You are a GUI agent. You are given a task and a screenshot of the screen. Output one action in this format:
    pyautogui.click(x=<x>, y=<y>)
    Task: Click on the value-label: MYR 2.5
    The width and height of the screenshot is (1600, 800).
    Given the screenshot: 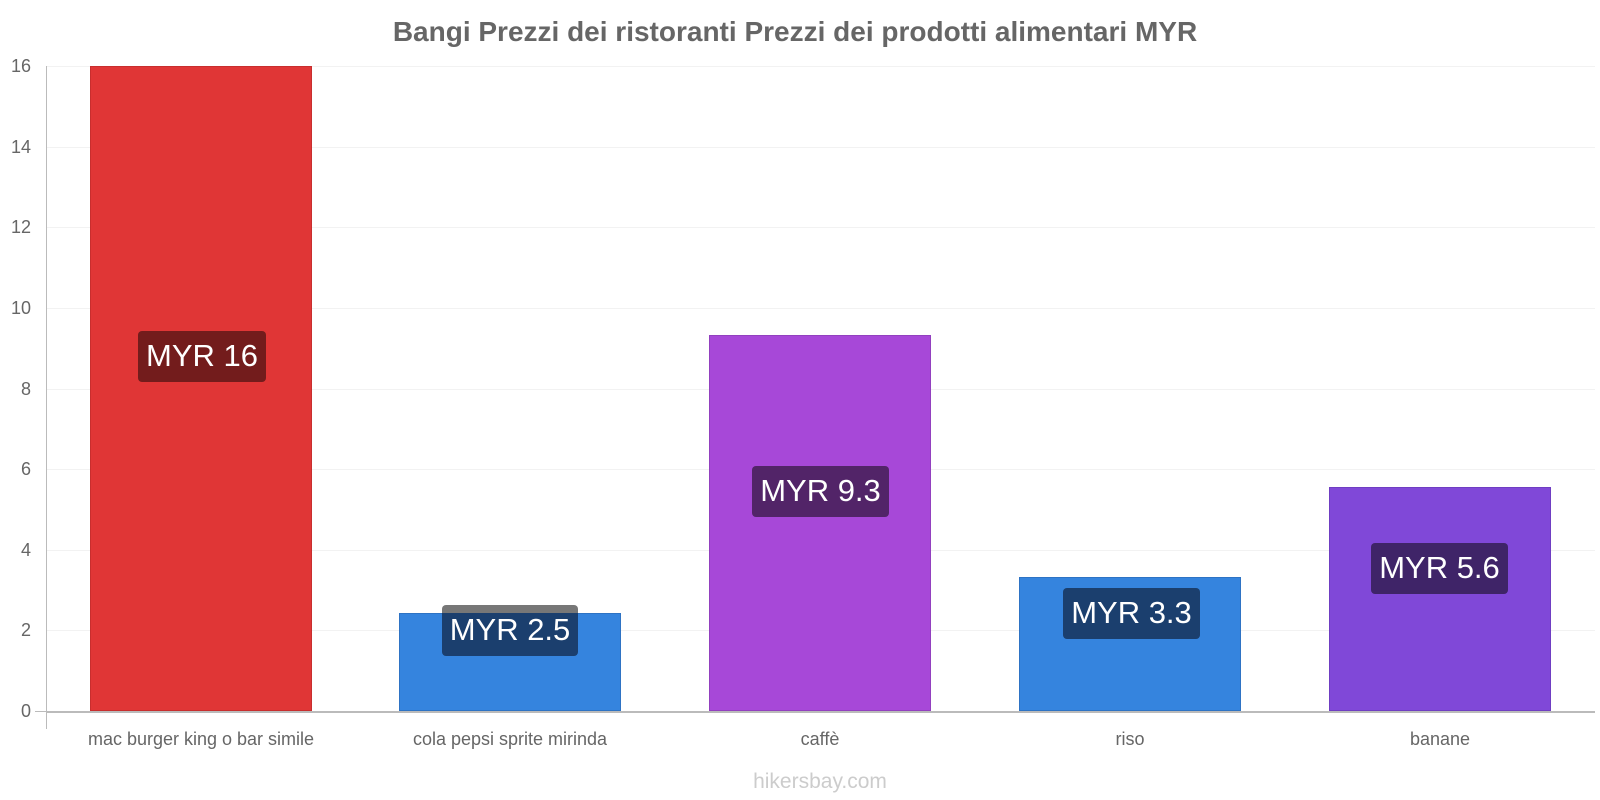 What is the action you would take?
    pyautogui.click(x=510, y=630)
    